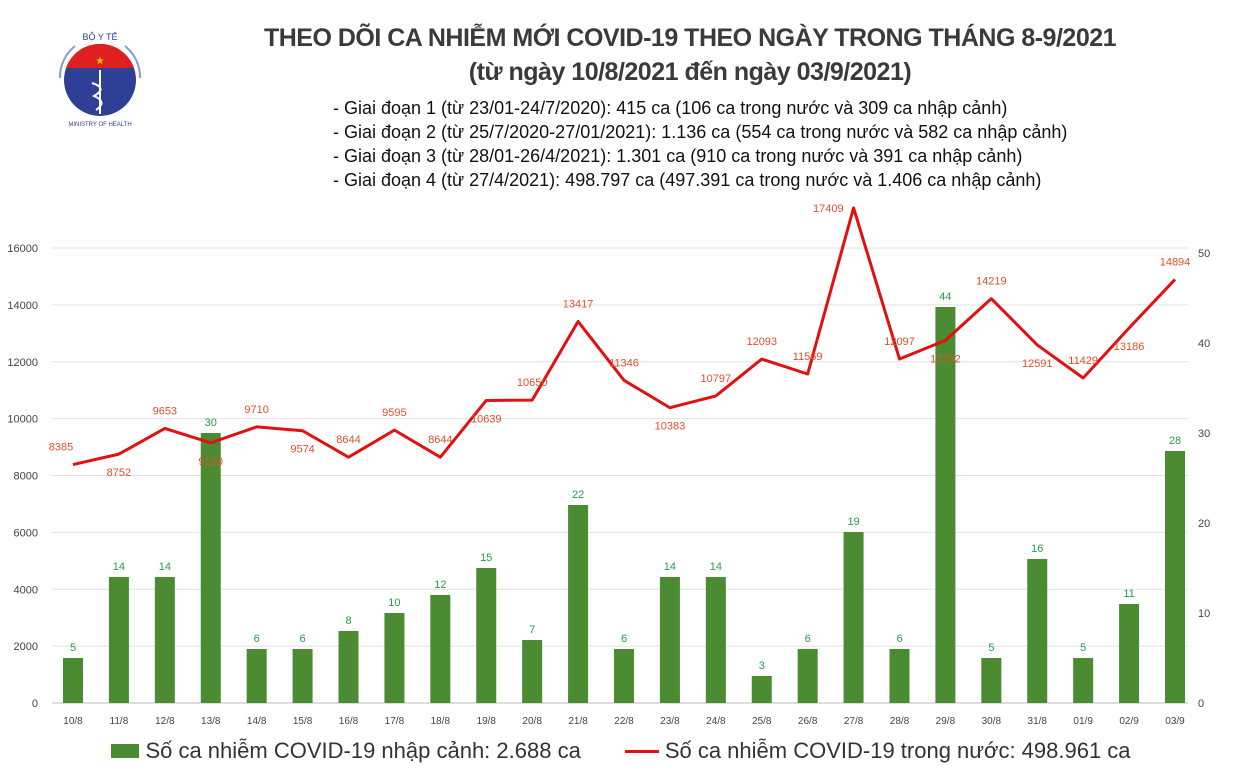  What do you see at coordinates (257, 721) in the screenshot?
I see `x-tick-label: 14/8` at bounding box center [257, 721].